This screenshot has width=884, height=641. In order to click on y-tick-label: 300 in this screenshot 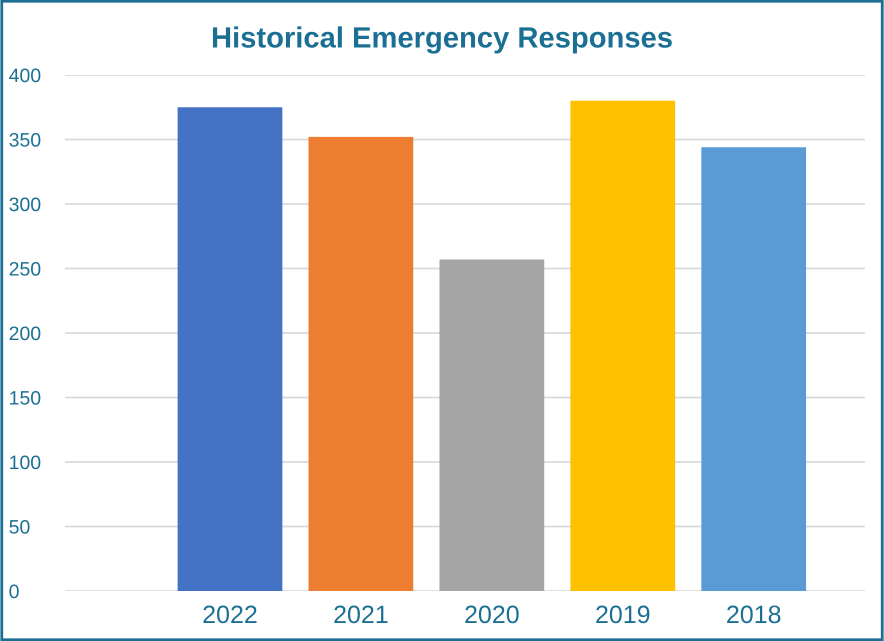, I will do `click(24, 204)`.